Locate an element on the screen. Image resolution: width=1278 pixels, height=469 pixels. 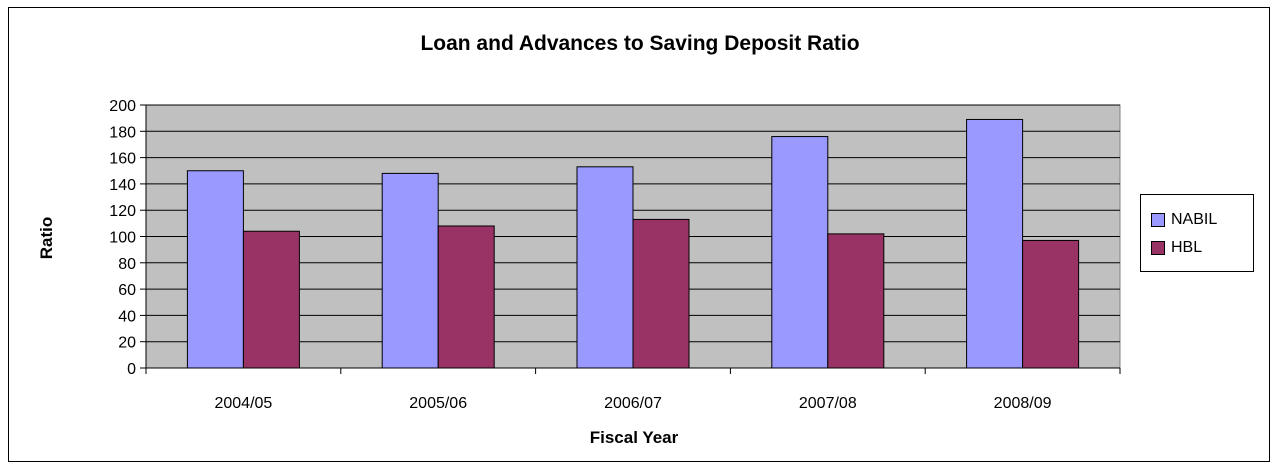
y-axis-title: Ratio is located at coordinates (46, 238).